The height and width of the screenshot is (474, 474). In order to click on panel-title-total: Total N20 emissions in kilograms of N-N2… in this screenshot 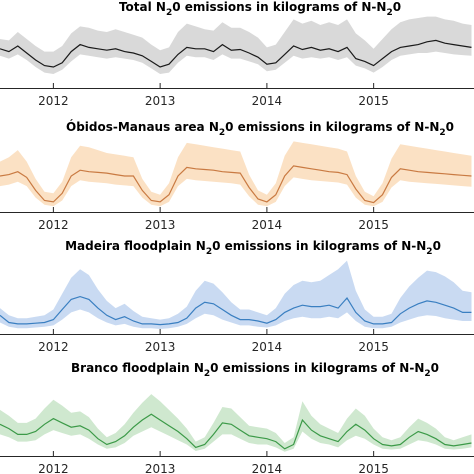, I will do `click(260, 9)`.